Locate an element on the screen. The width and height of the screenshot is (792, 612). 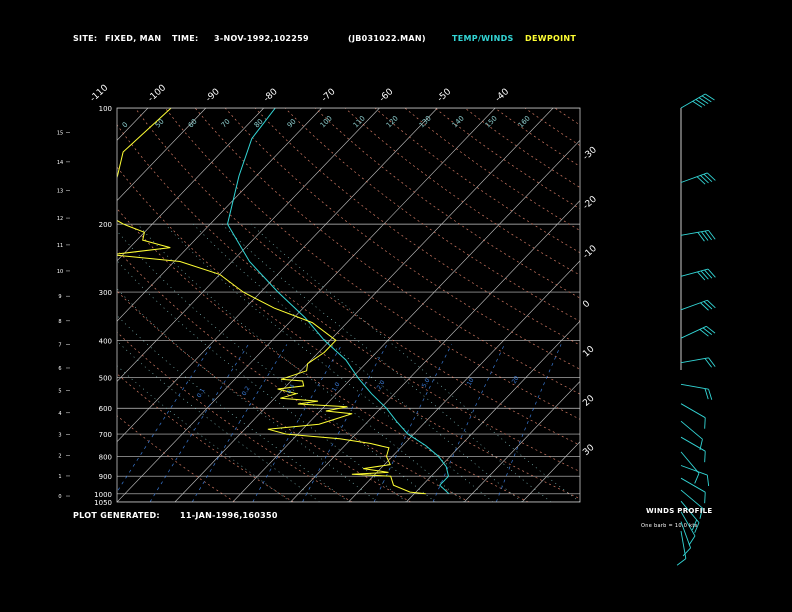
altitude-tick-label: 4 is located at coordinates (59, 414).